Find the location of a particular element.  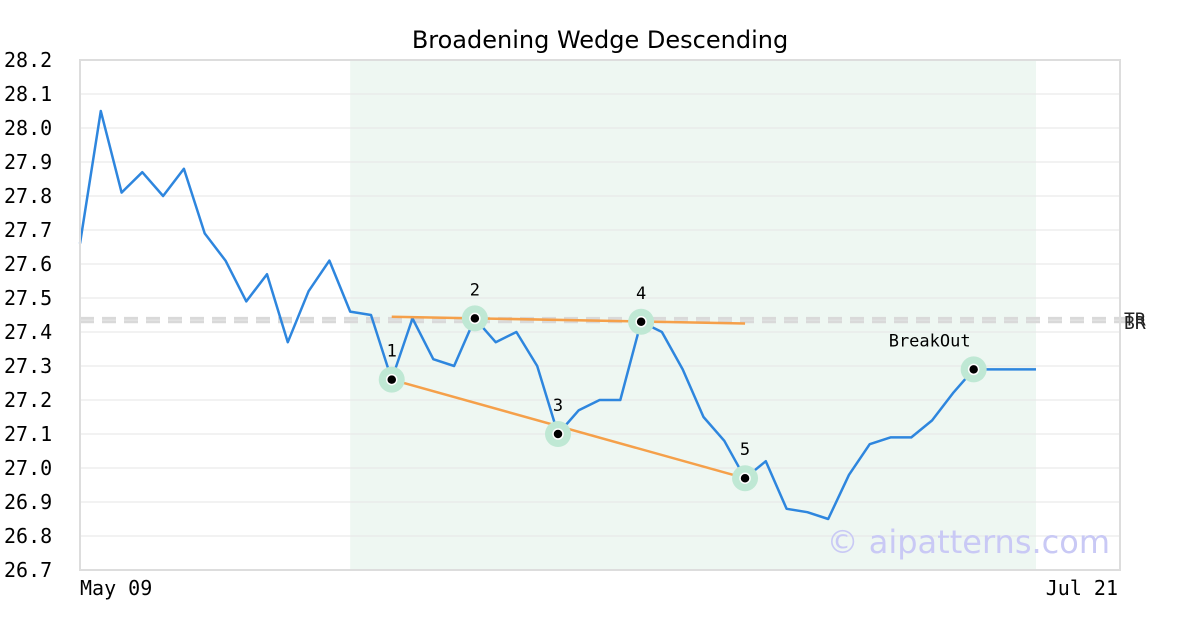

x-tick-label: May 09 is located at coordinates (116, 588).